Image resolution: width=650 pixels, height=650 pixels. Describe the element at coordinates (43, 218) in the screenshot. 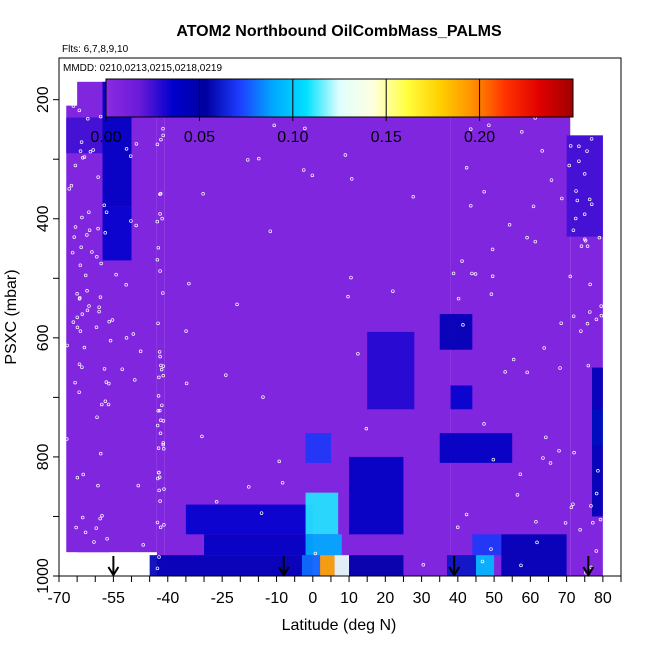

I see `y-tick-label: 400` at that location.